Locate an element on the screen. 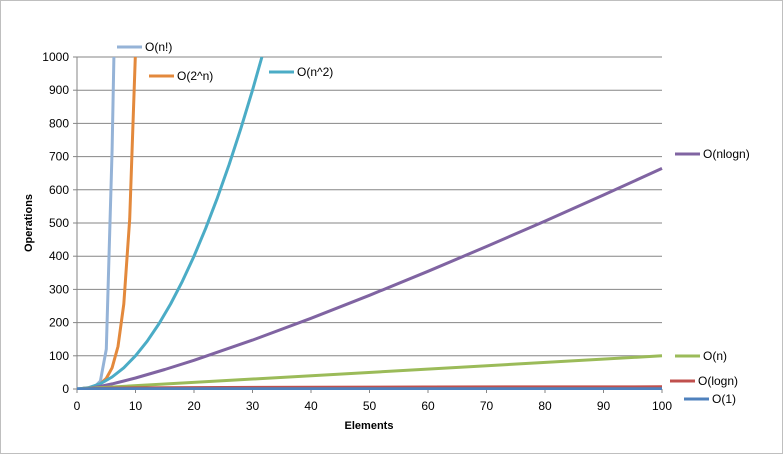 The width and height of the screenshot is (783, 458). y-axis-title: Operations is located at coordinates (29, 223).